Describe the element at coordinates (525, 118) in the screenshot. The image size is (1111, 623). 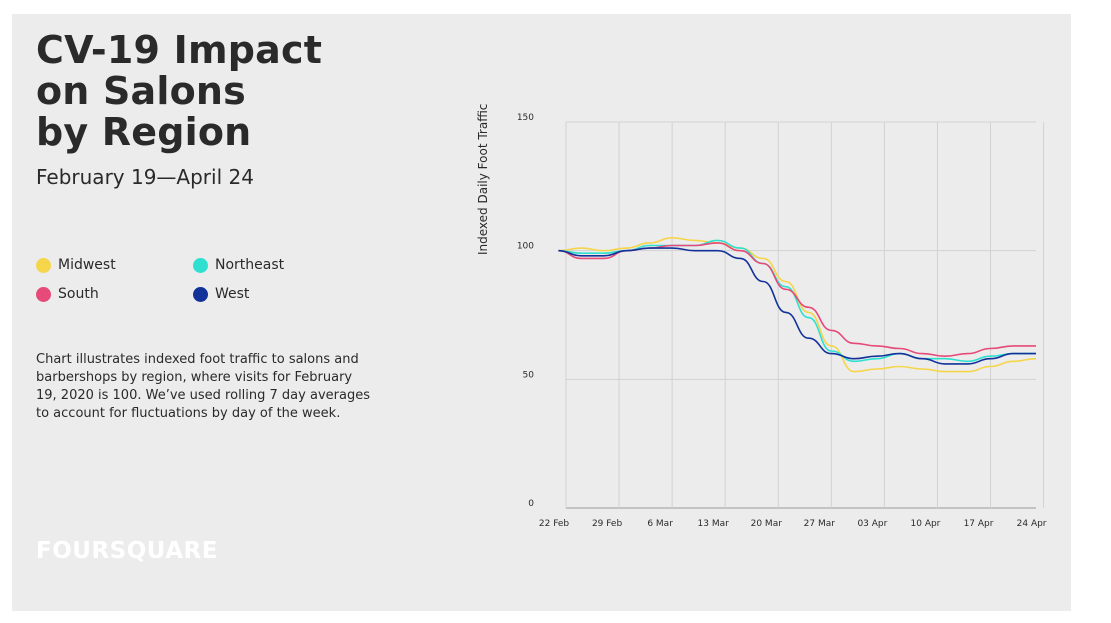
I see `y-tick-label: 150` at that location.